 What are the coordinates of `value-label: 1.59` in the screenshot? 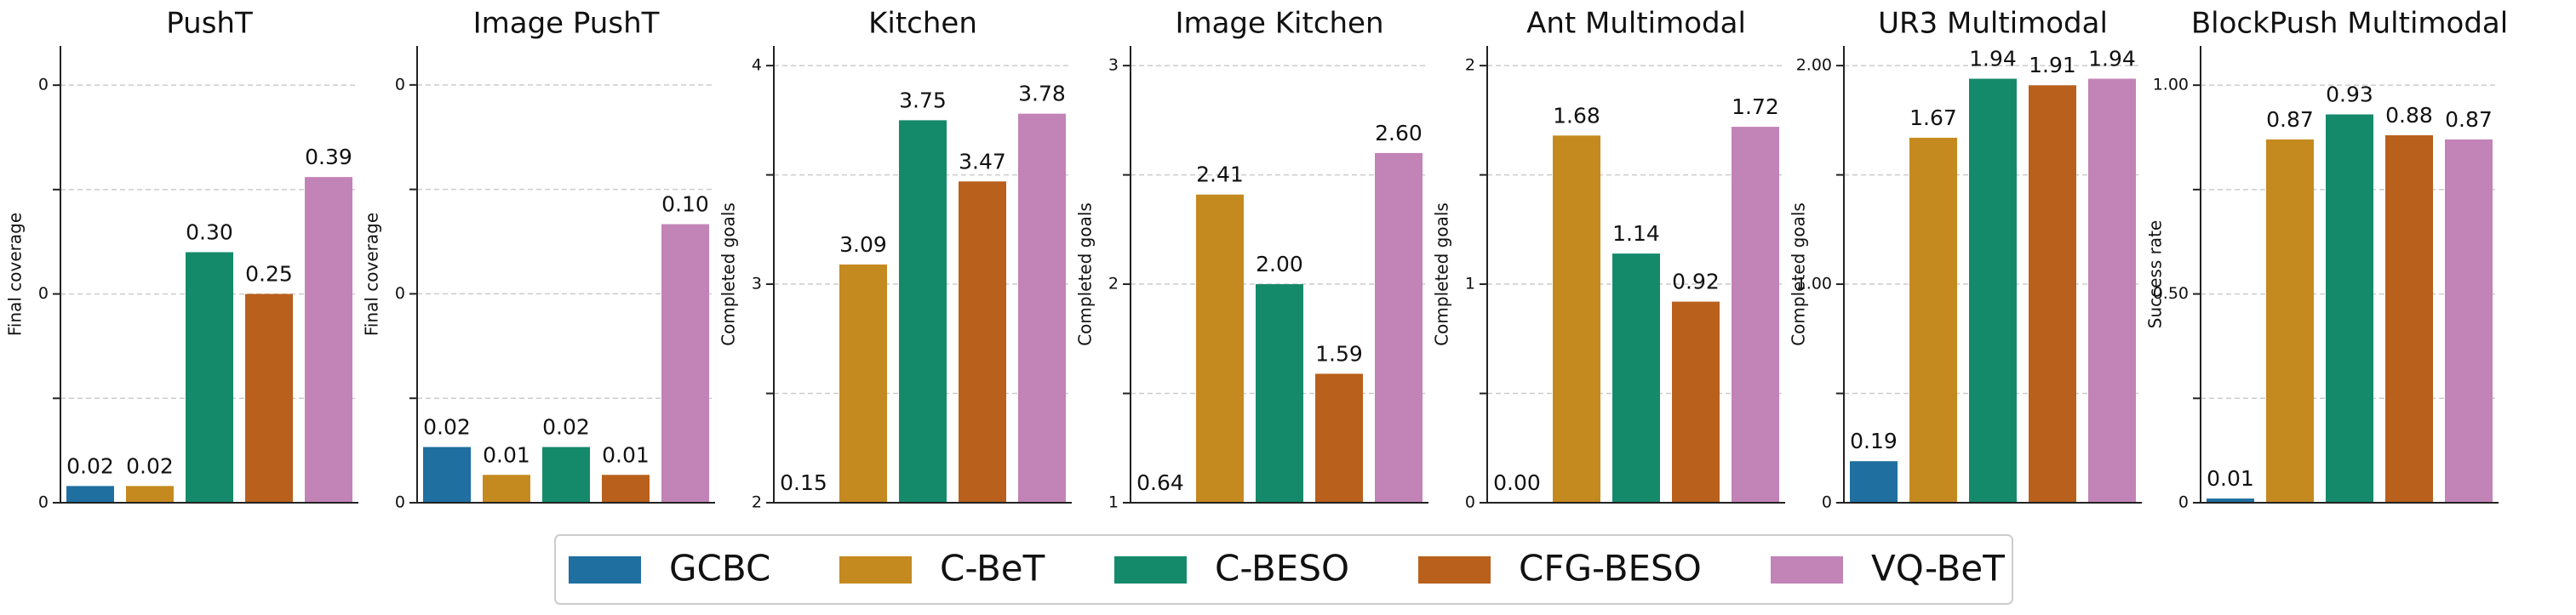 It's located at (1339, 353).